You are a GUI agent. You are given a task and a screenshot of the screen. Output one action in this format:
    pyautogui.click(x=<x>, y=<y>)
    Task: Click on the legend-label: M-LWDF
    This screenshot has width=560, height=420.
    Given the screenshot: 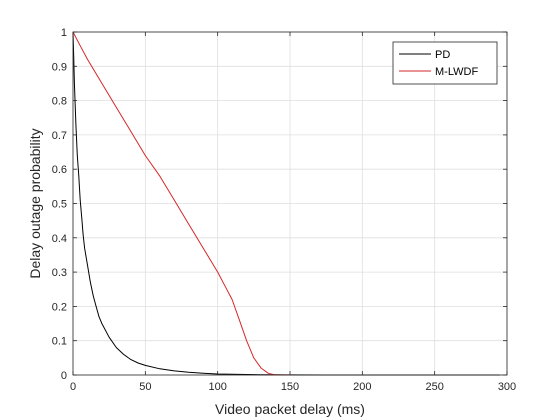 What is the action you would take?
    pyautogui.click(x=456, y=72)
    